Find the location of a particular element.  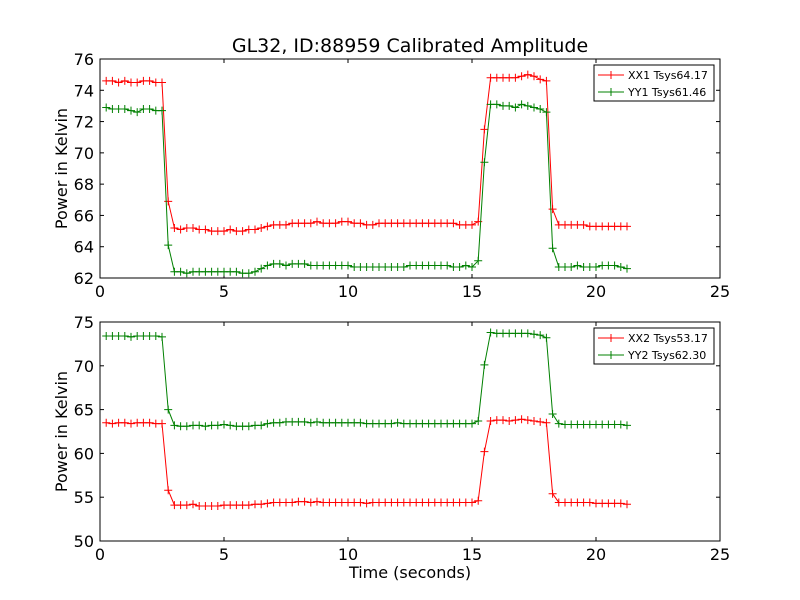

y-tick-label: 66 is located at coordinates (84, 215).